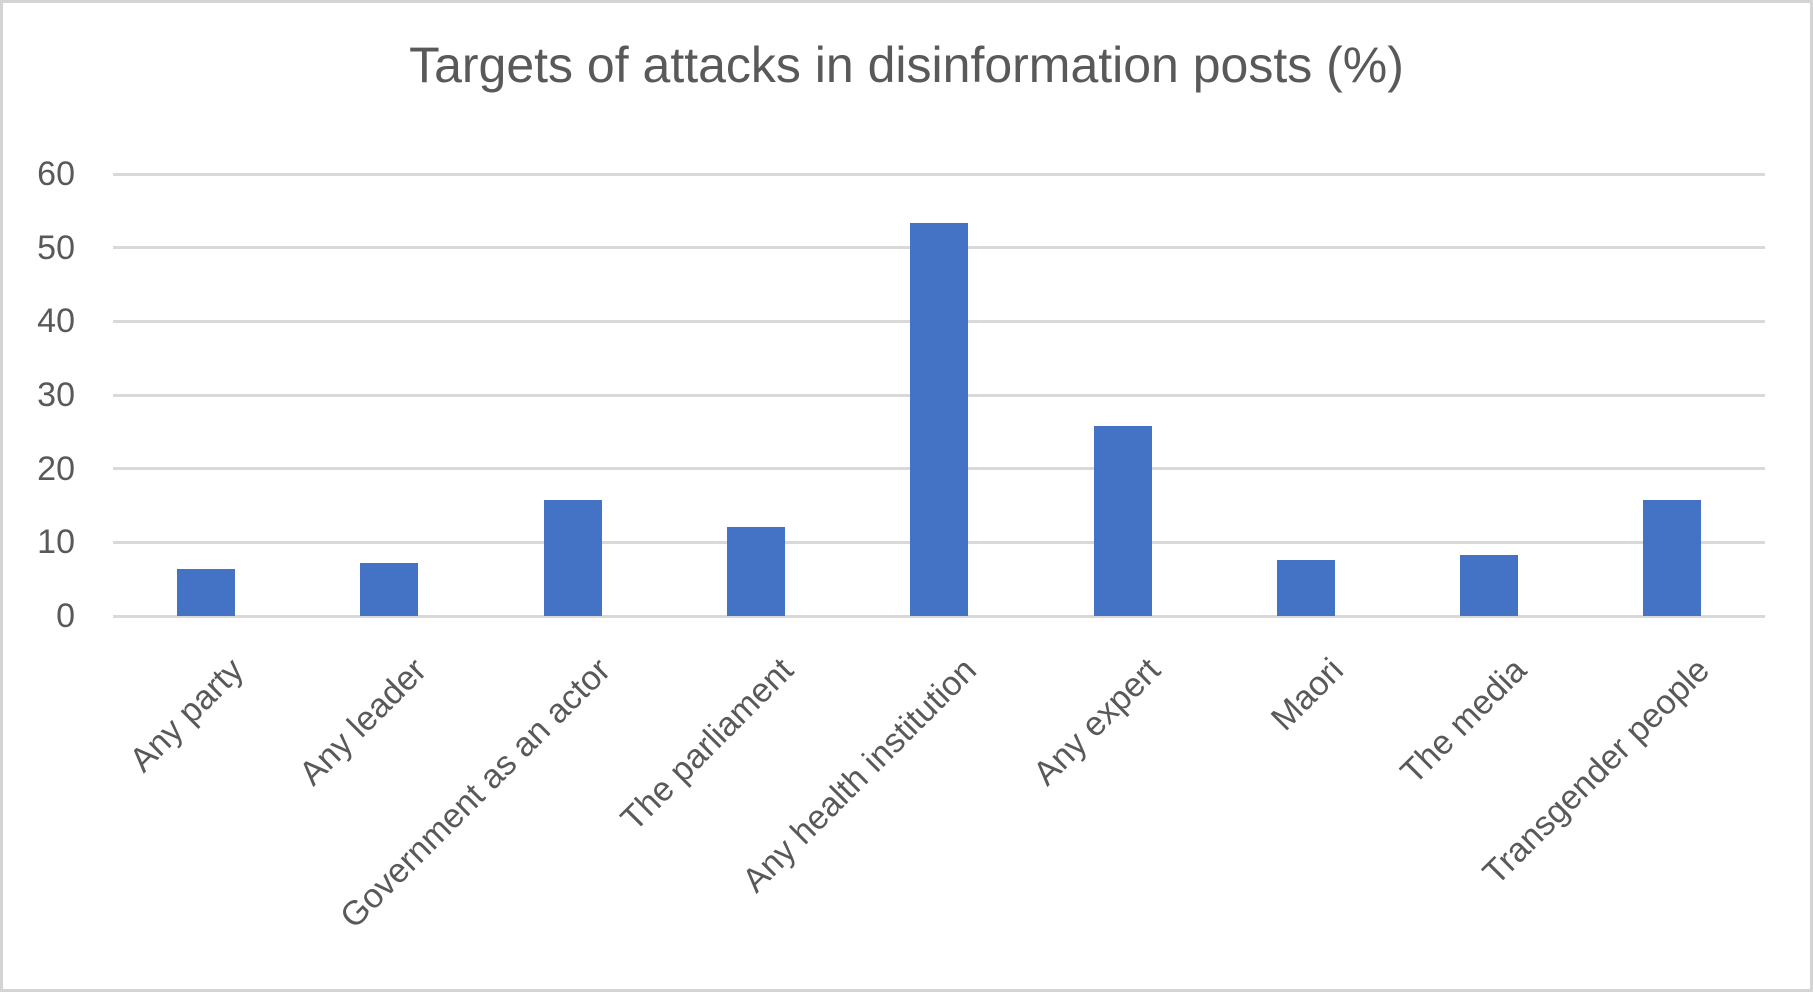 Image resolution: width=1813 pixels, height=992 pixels. I want to click on y-tick-label-20: 20, so click(56, 468).